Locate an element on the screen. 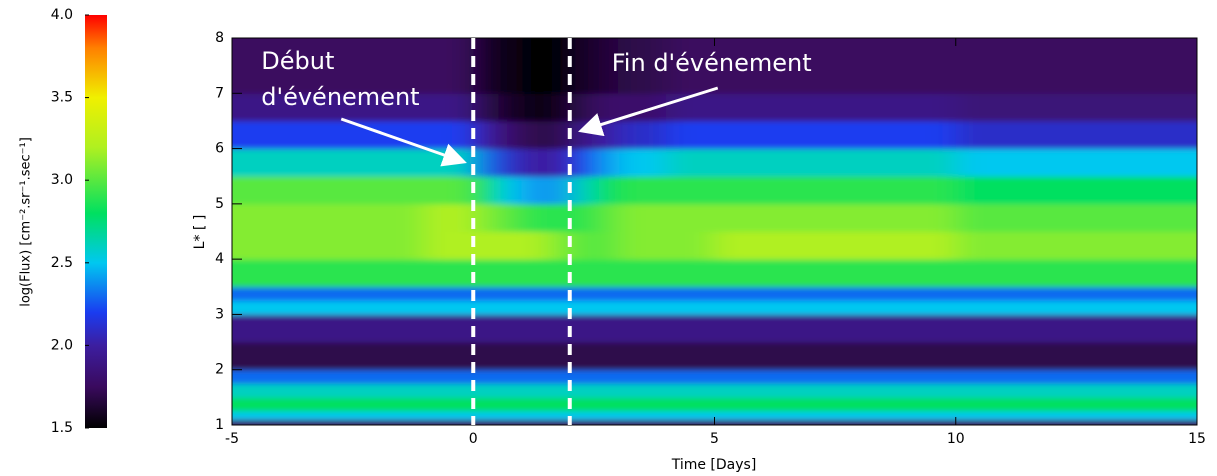 This screenshot has height=476, width=1217. y-tick-label: 8 is located at coordinates (219, 38).